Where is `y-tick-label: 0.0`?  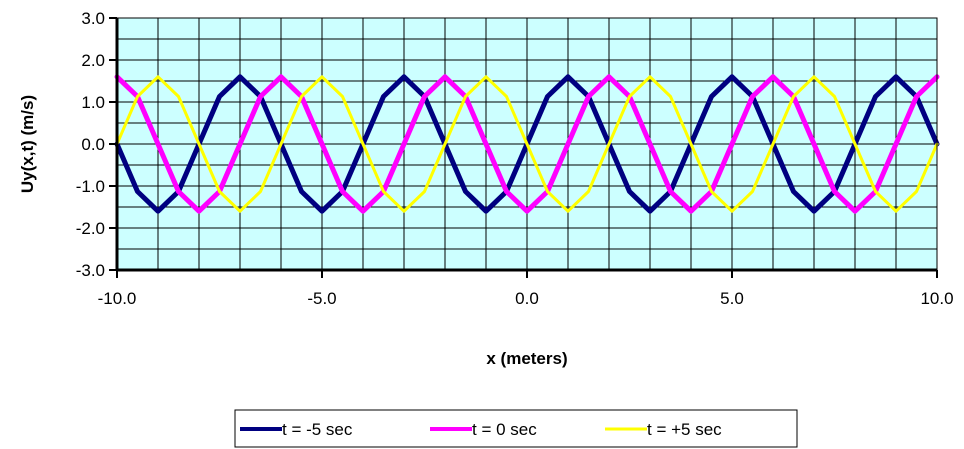
y-tick-label: 0.0 is located at coordinates (93, 144).